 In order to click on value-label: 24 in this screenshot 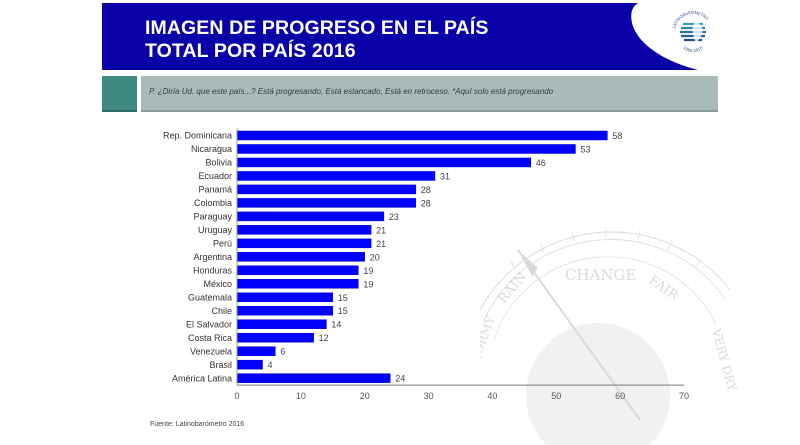, I will do `click(400, 379)`.